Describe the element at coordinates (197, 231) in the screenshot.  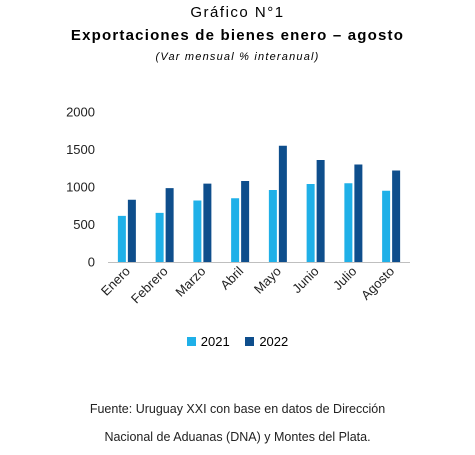
I see `bar-2021-marzo` at that location.